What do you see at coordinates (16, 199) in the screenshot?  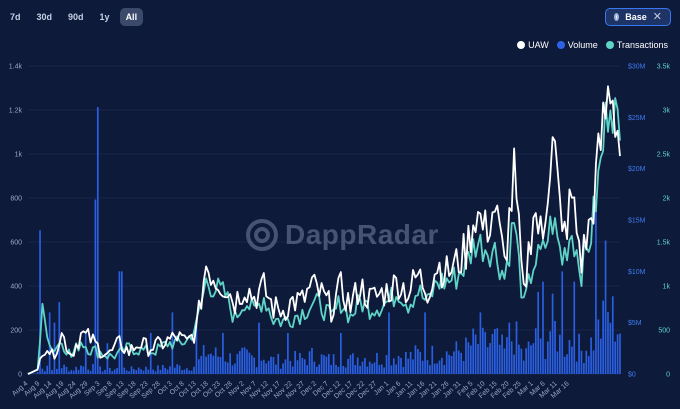 I see `y-axis-left-tick: 800` at bounding box center [16, 199].